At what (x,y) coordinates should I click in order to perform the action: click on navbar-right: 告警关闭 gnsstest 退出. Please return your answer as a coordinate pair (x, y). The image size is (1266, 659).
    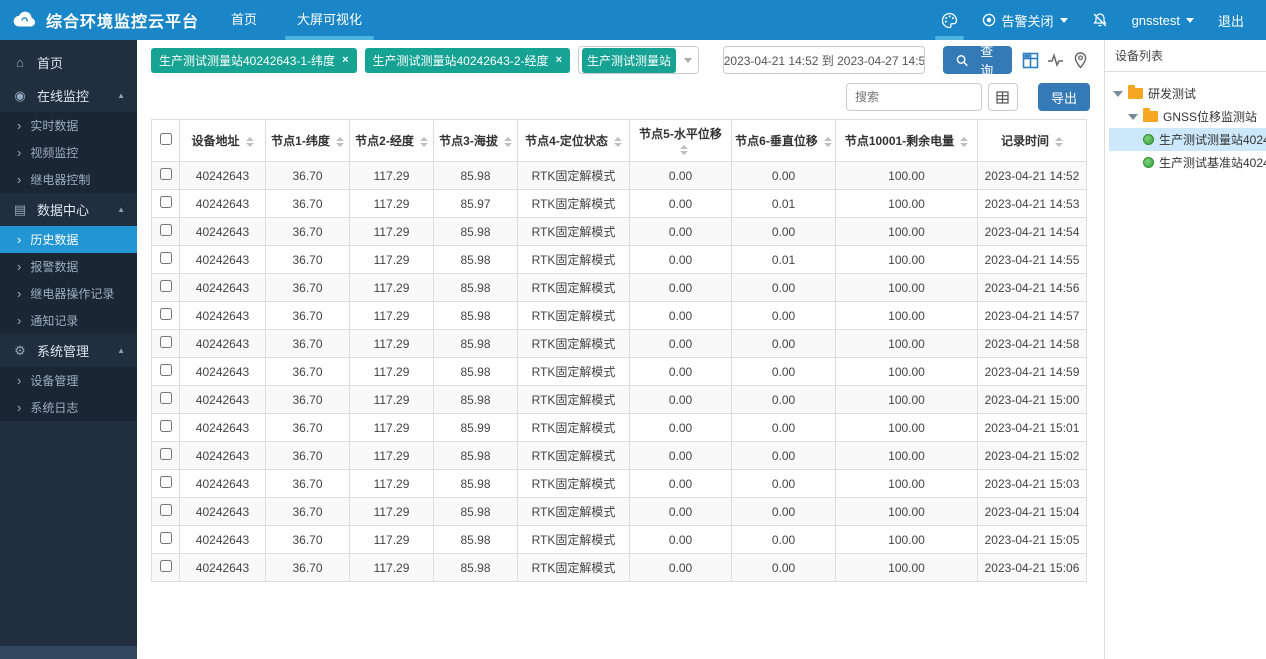
    Looking at the image, I should click on (1100, 20).